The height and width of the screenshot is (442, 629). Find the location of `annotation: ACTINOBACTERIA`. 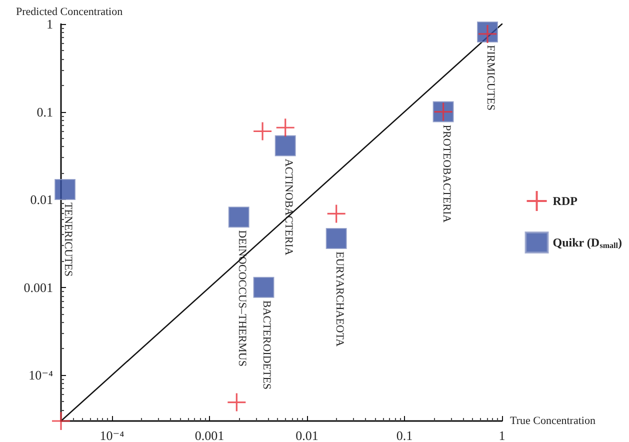

annotation: ACTINOBACTERIA is located at coordinates (288, 207).